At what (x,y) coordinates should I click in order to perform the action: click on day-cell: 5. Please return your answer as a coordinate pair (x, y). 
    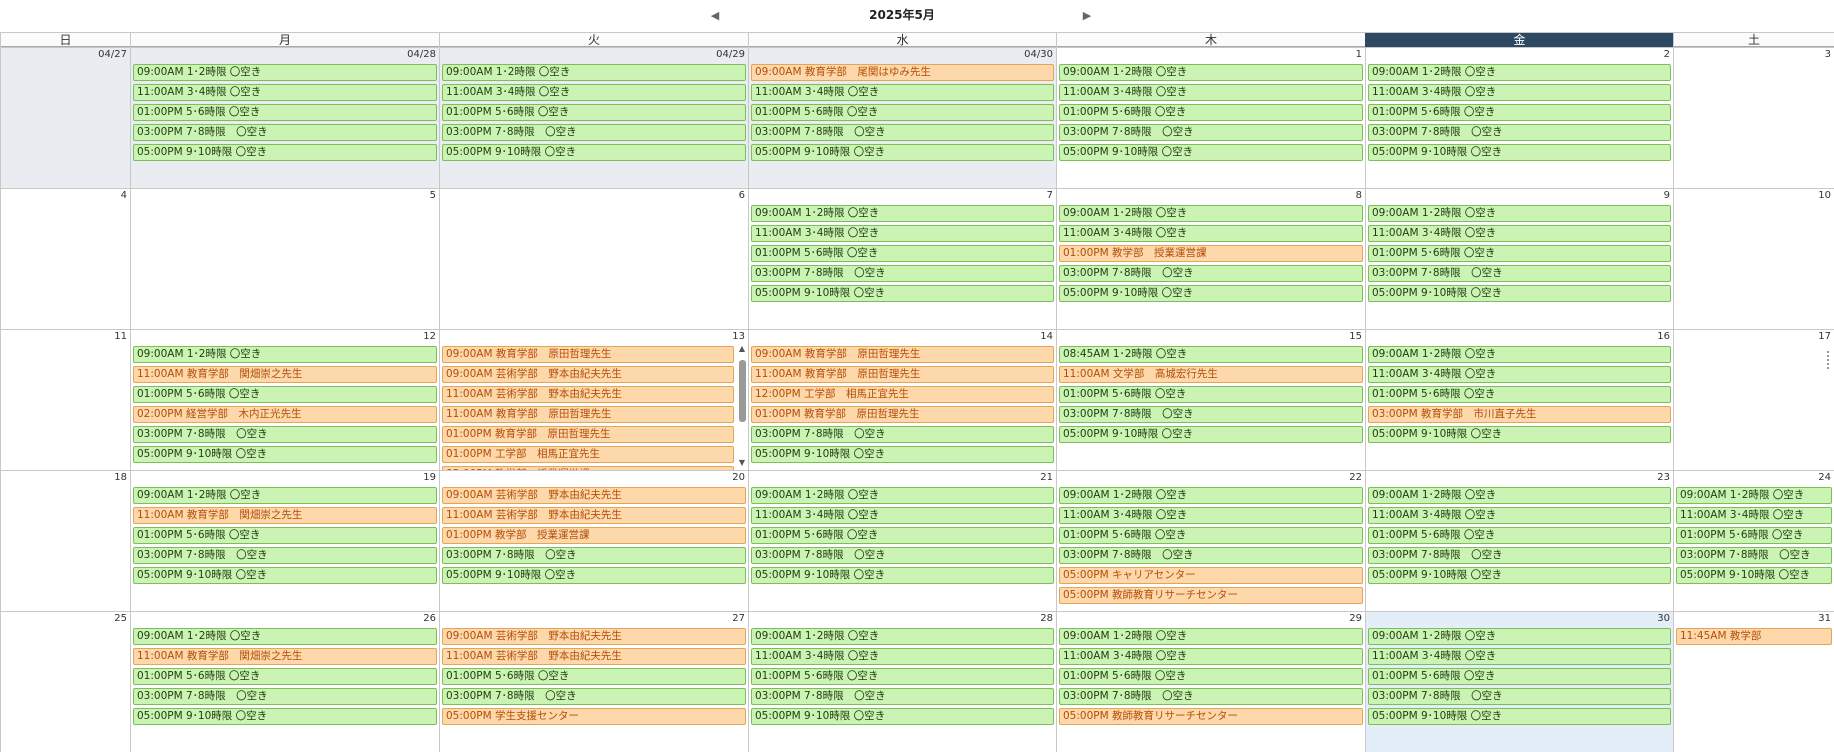
    Looking at the image, I should click on (284, 259).